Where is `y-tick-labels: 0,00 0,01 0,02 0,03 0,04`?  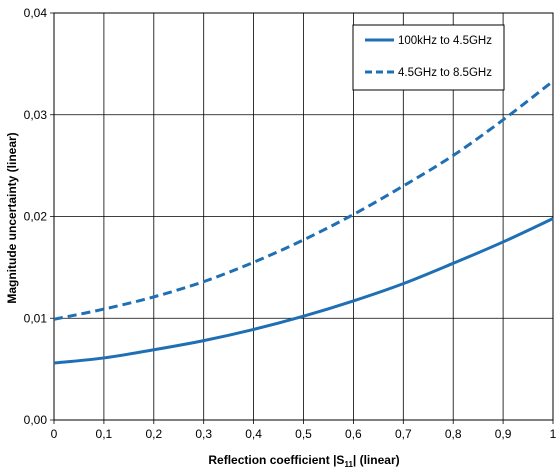 y-tick-labels: 0,00 0,01 0,02 0,03 0,04 is located at coordinates (36, 216).